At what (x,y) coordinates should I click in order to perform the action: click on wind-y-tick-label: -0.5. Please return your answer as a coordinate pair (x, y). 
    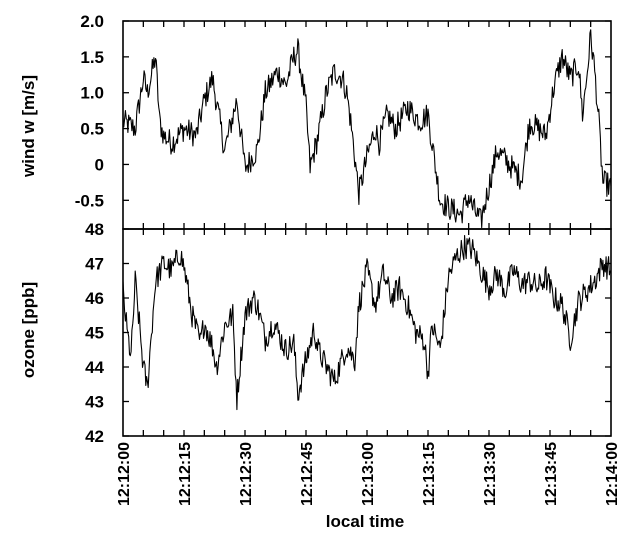
    Looking at the image, I should click on (89, 200).